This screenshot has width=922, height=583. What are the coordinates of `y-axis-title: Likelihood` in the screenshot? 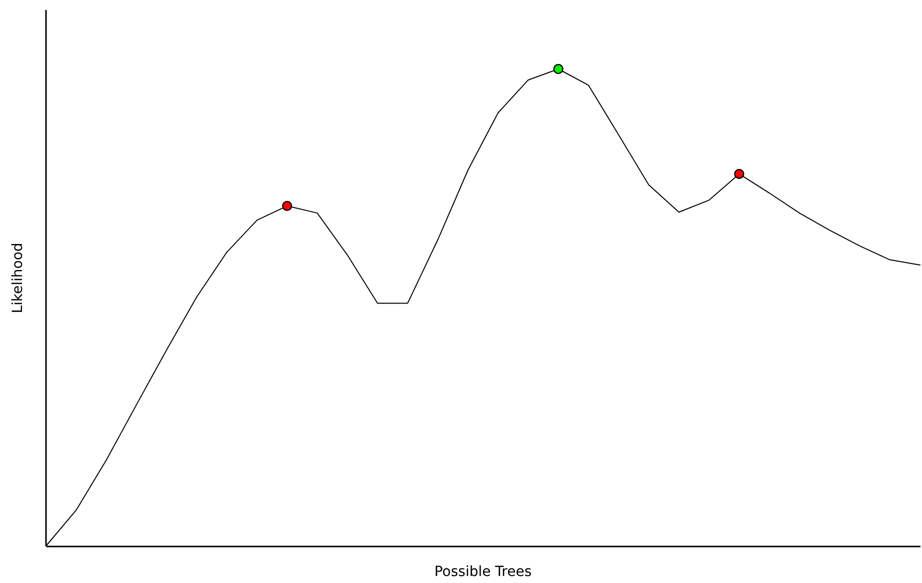 It's located at (18, 278).